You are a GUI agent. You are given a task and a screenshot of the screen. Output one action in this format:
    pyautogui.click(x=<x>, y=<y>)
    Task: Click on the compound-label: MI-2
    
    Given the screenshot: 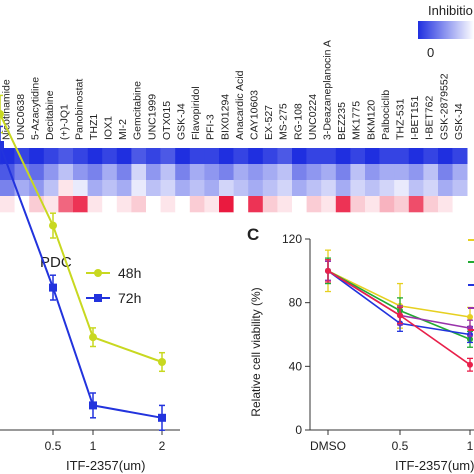 What is the action you would take?
    pyautogui.click(x=123, y=129)
    